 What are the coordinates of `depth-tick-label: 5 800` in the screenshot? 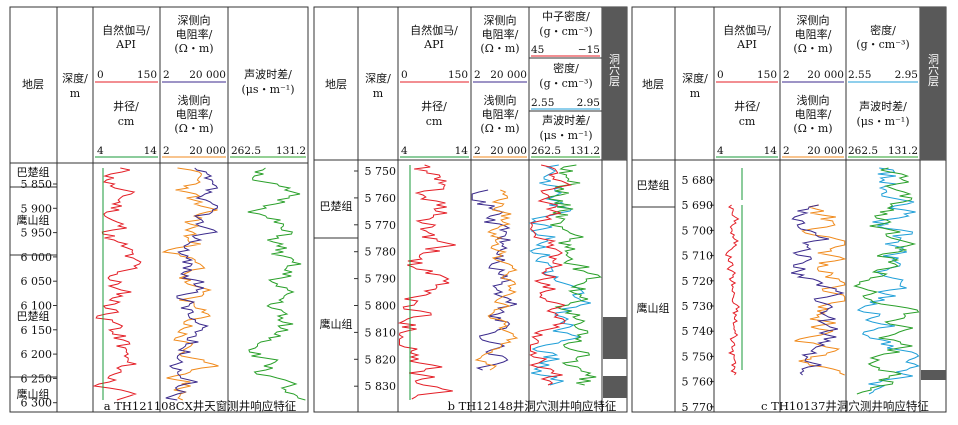 It's located at (381, 306).